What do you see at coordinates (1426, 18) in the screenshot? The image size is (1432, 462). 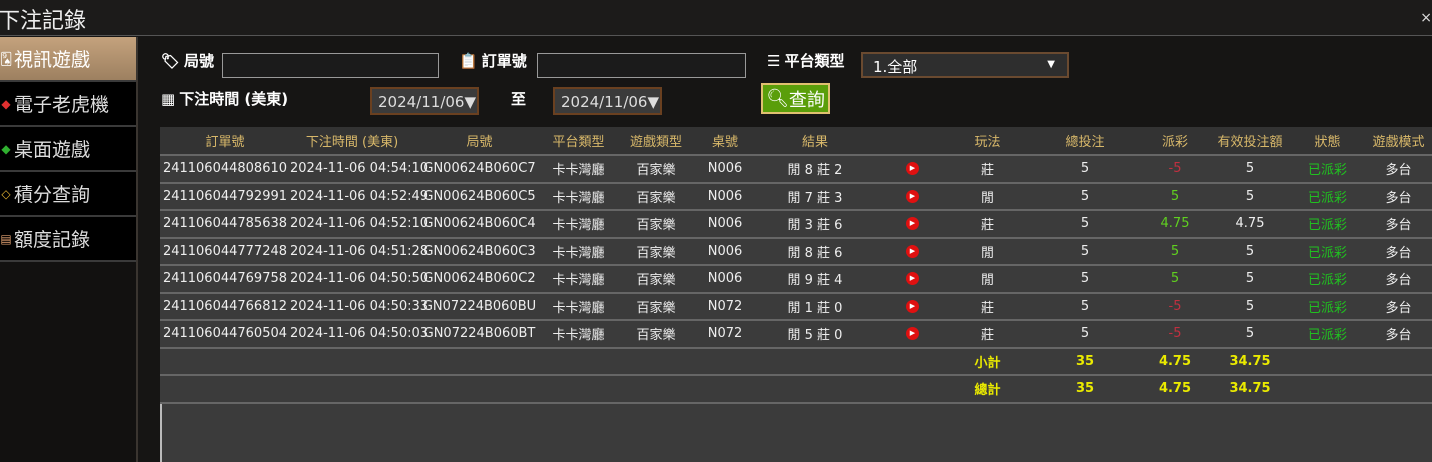 I see `close-button: ×` at bounding box center [1426, 18].